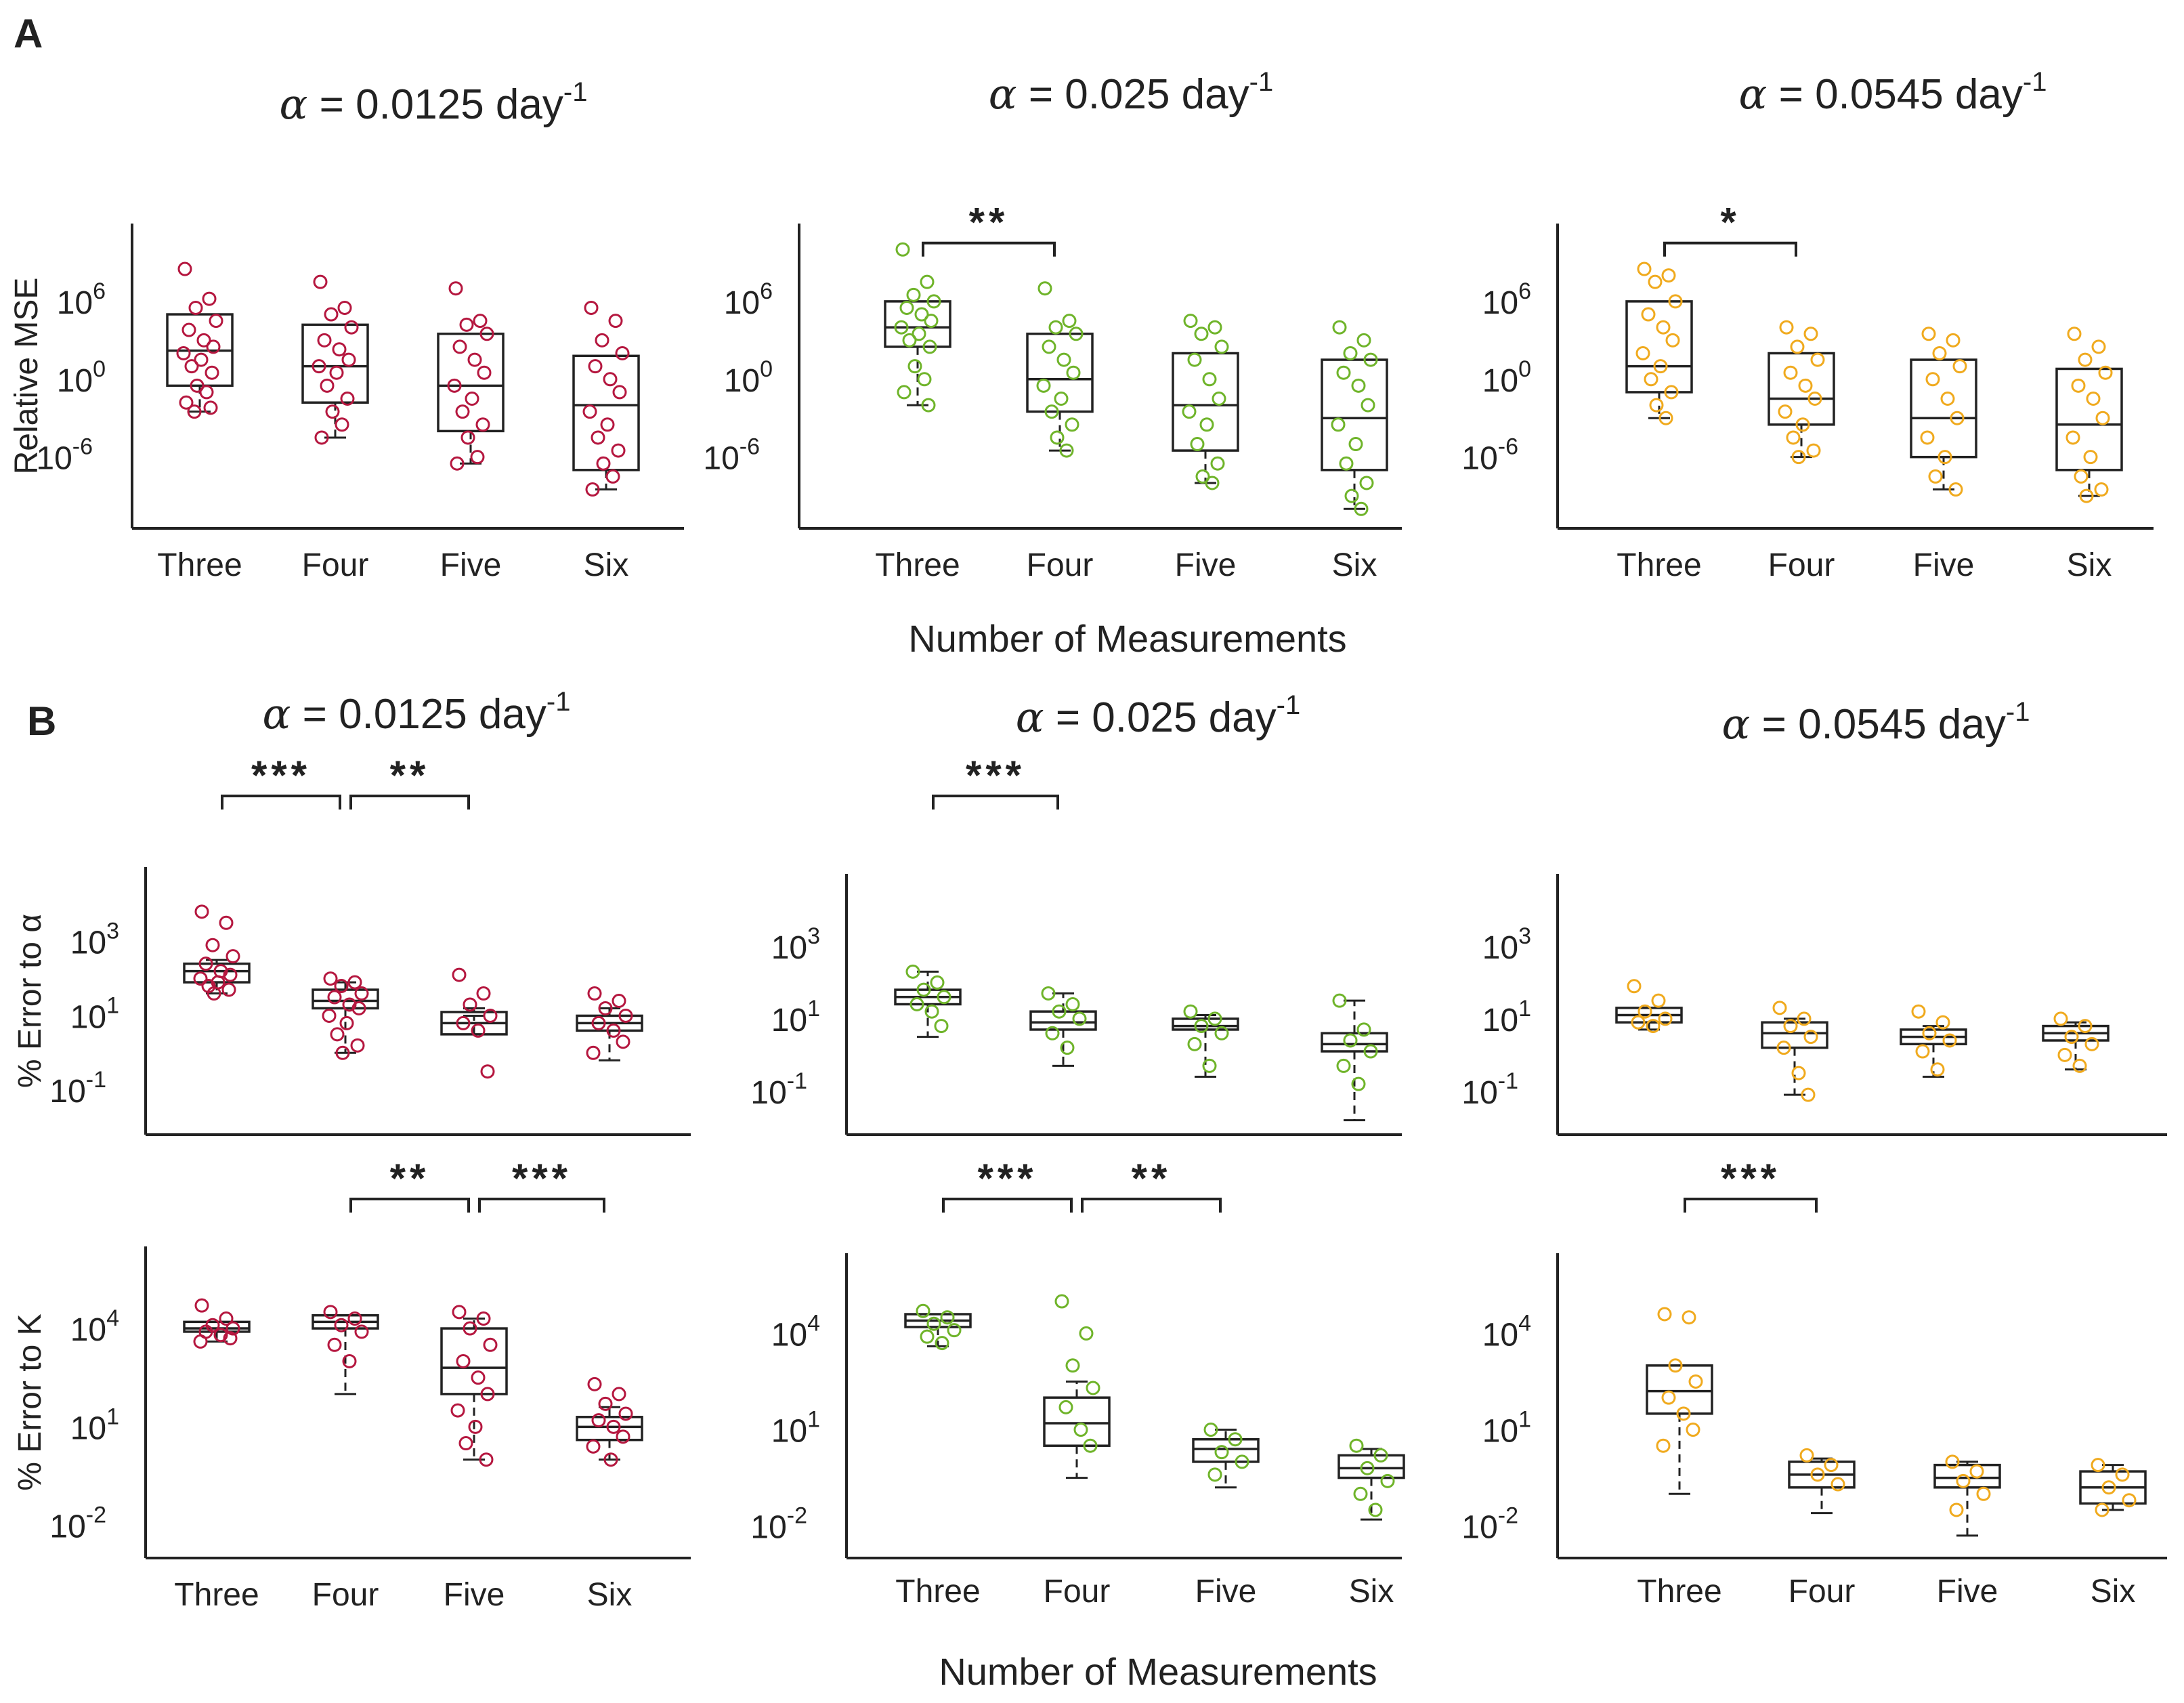 The image size is (2184, 1703). What do you see at coordinates (30, 1001) in the screenshot?
I see `y-axis-label: % Error to α` at bounding box center [30, 1001].